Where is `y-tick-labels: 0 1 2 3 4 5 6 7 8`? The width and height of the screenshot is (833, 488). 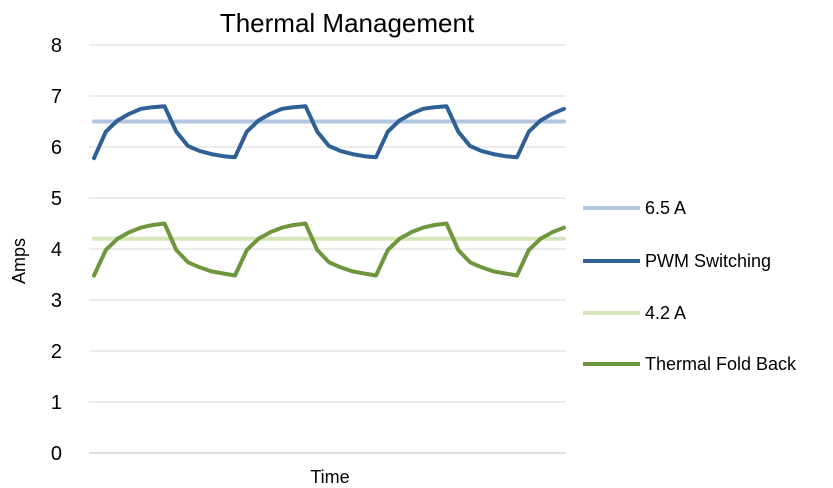 y-tick-labels: 0 1 2 3 4 5 6 7 8 is located at coordinates (56, 250).